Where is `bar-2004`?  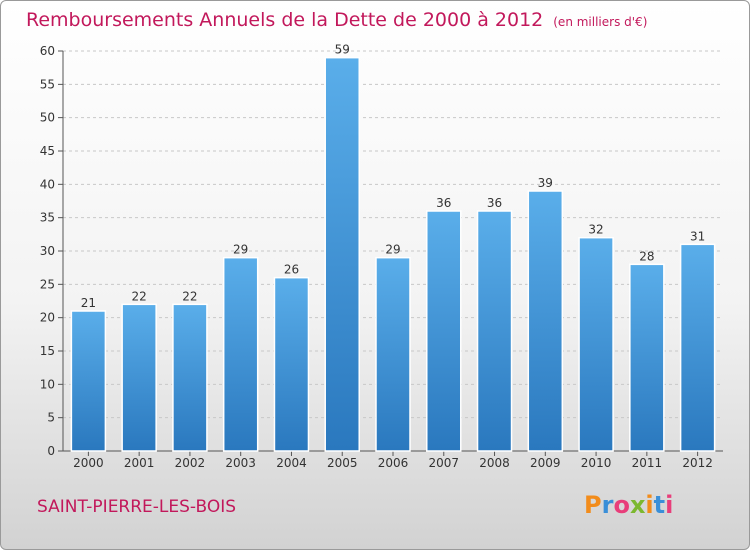
bar-2004 is located at coordinates (291, 364).